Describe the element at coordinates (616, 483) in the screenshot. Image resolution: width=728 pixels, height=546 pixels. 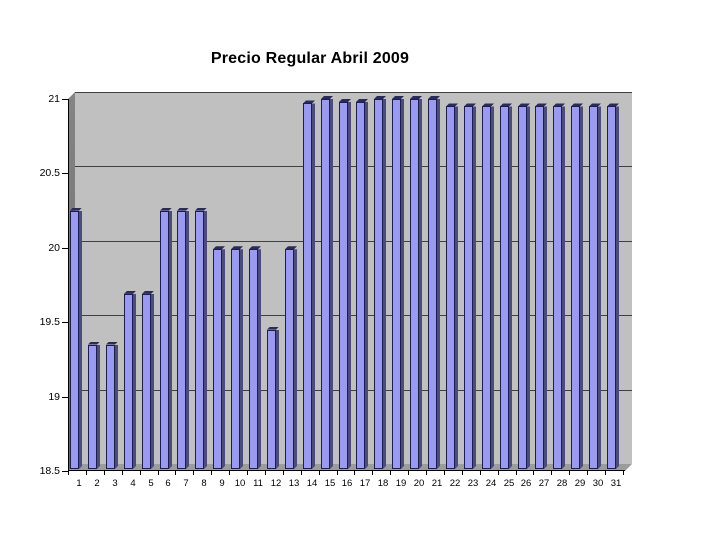
I see `x-axis-label: 31` at that location.